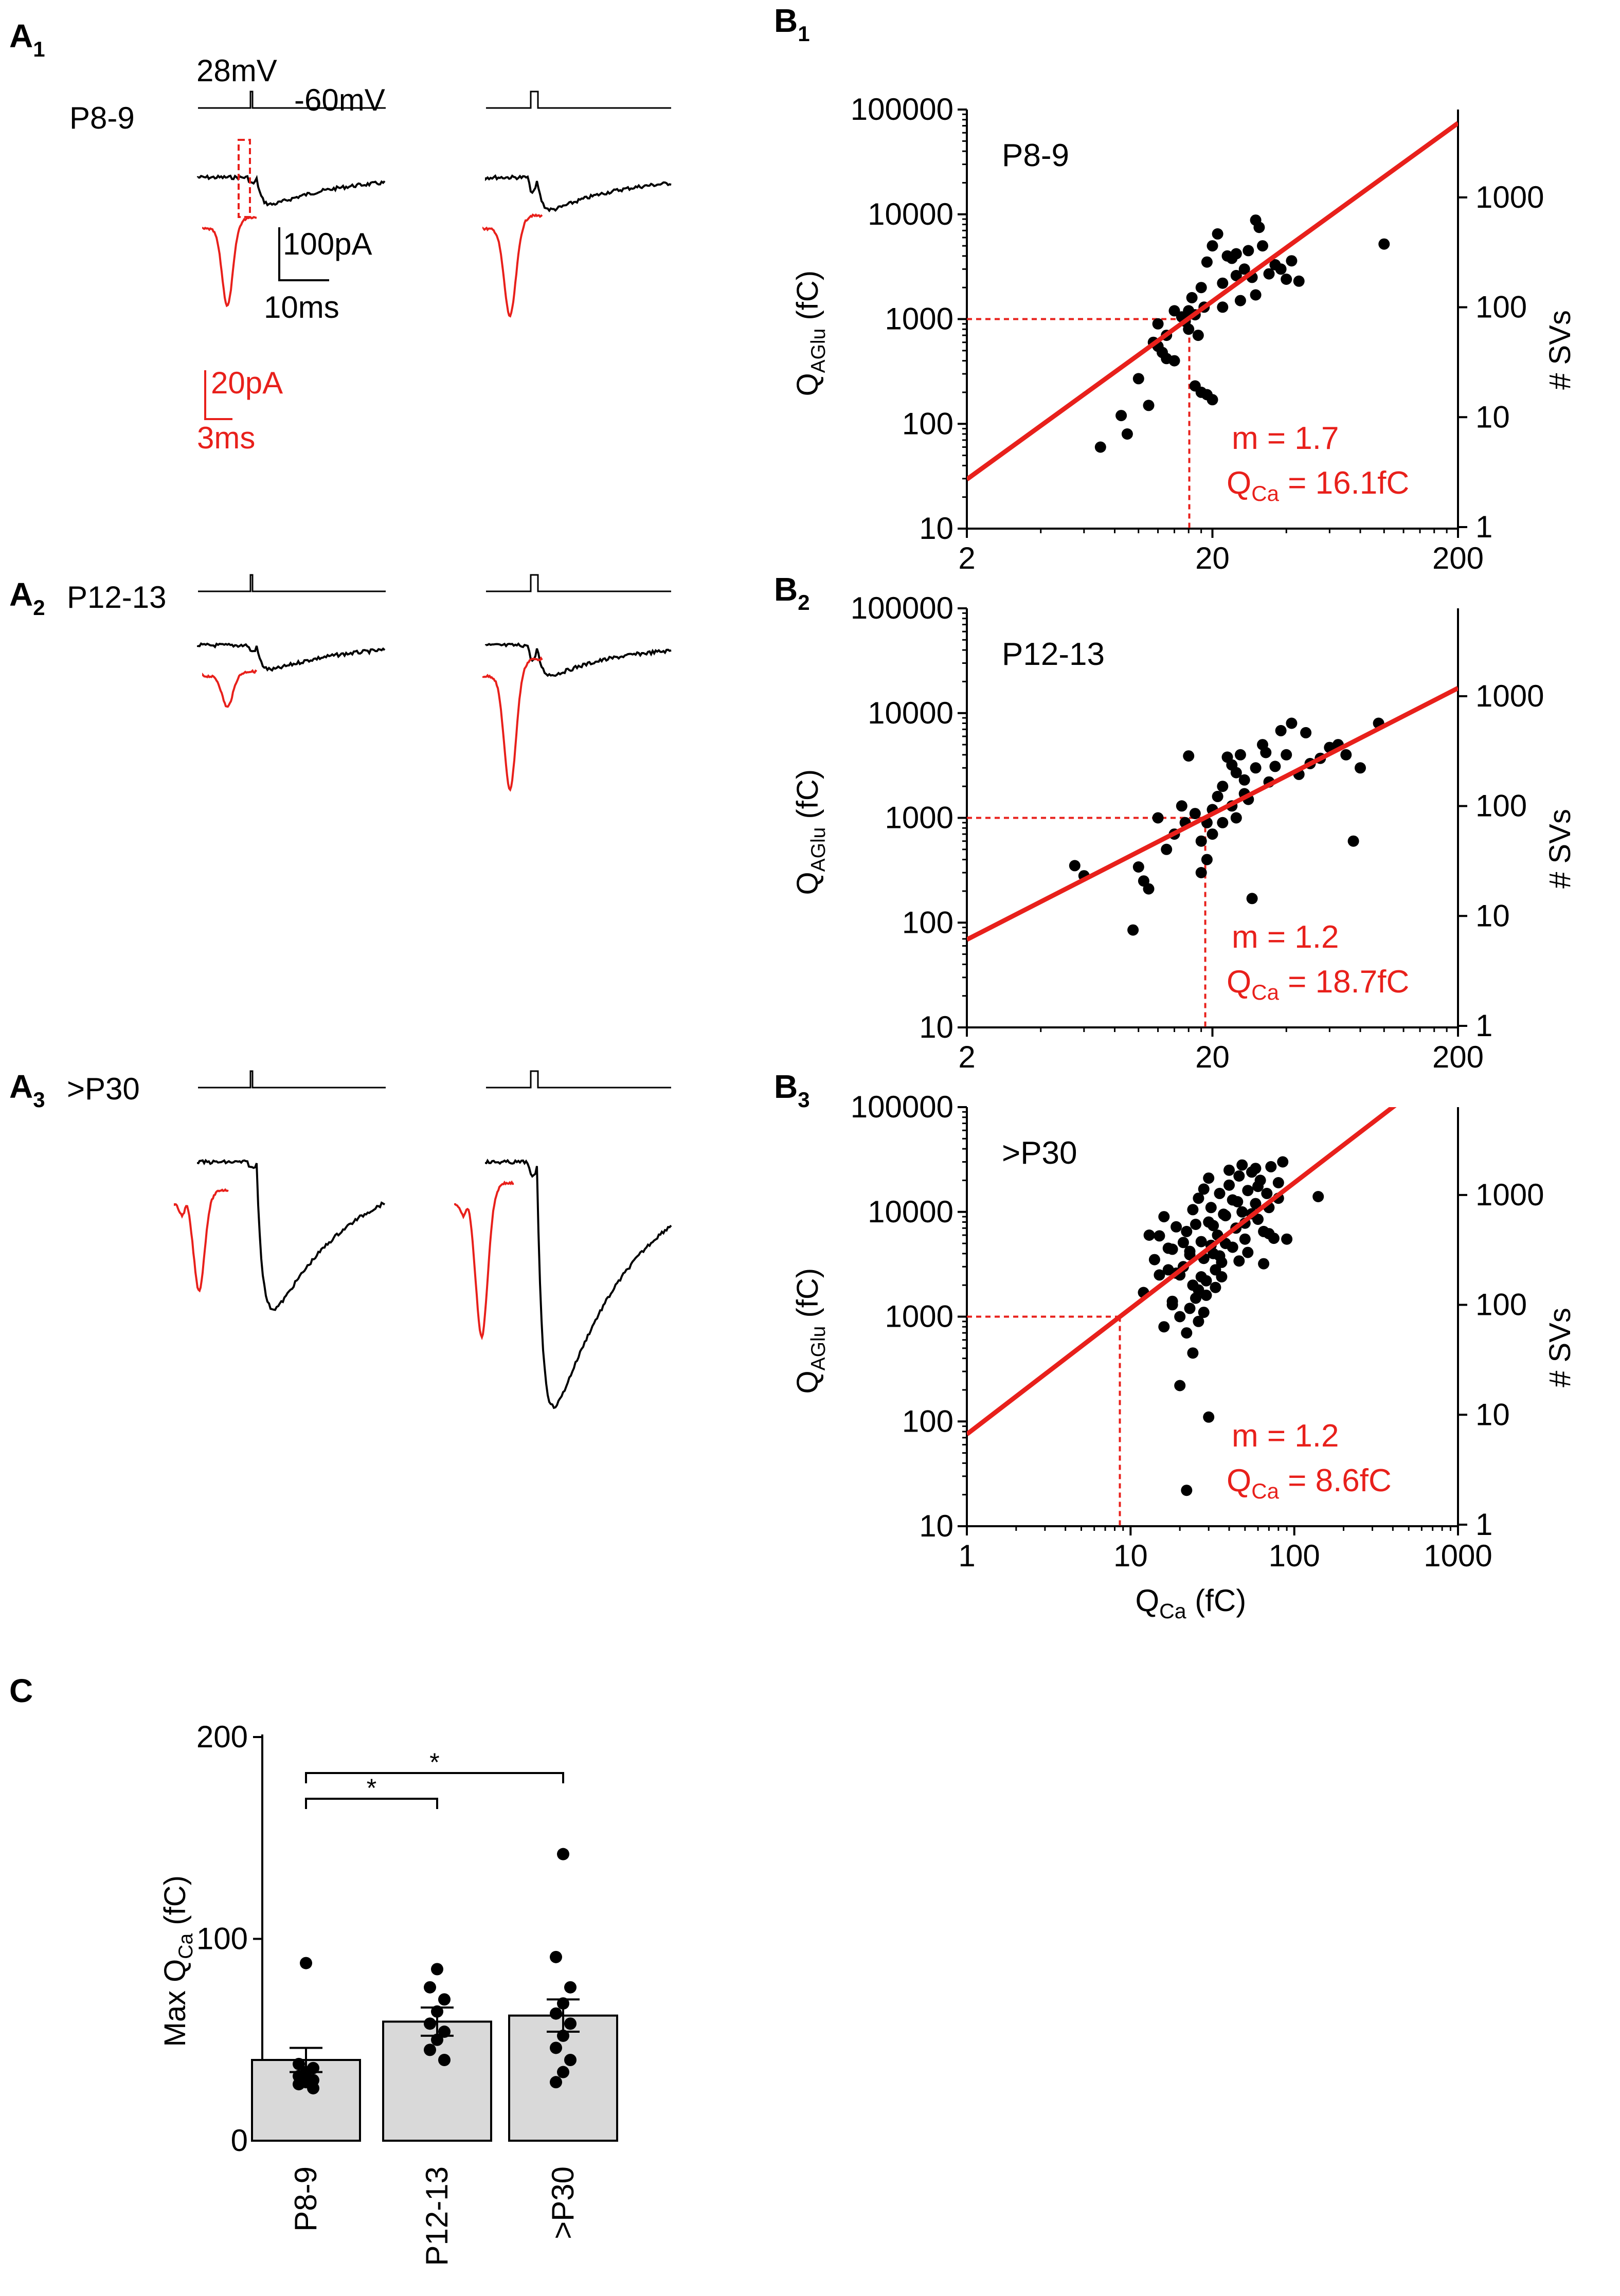 Image resolution: width=1620 pixels, height=2296 pixels. I want to click on x-tick-label: 20, so click(1212, 1057).